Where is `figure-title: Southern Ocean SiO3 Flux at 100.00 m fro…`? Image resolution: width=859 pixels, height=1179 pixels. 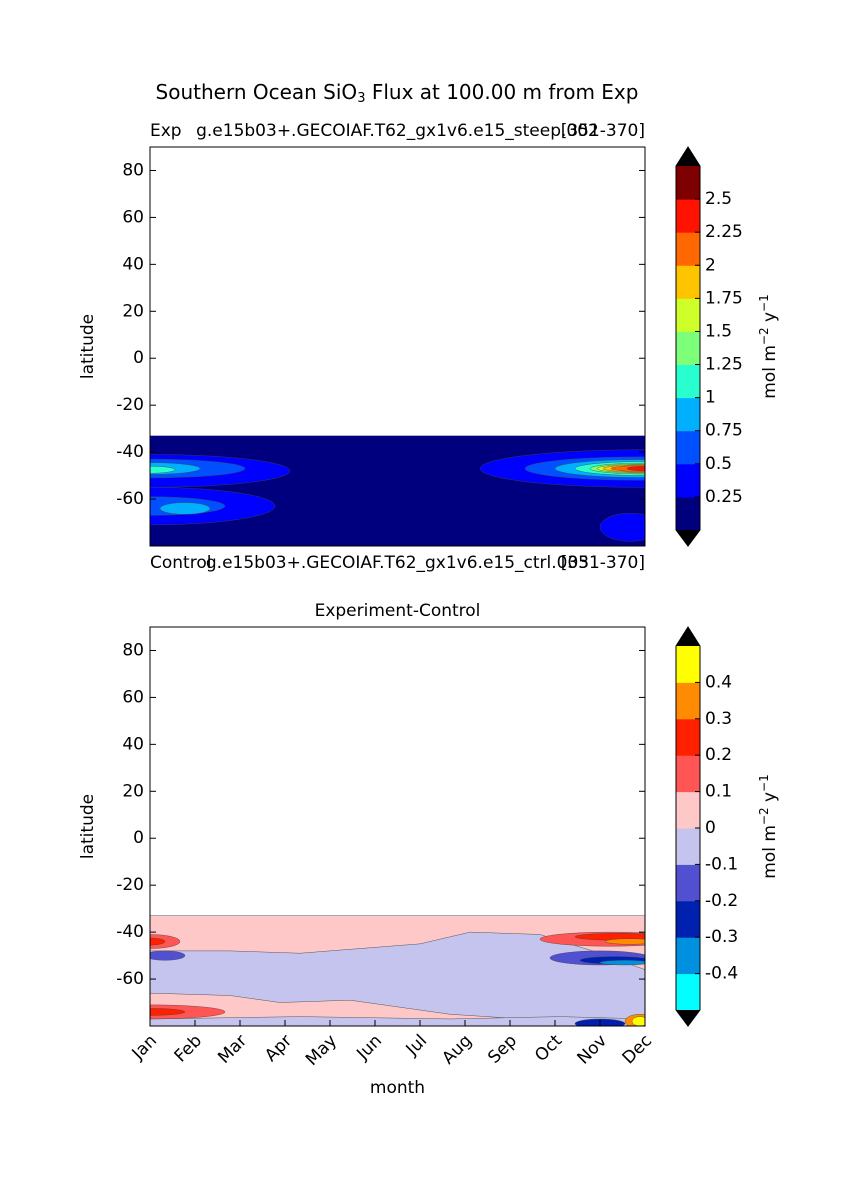
figure-title: Southern Ocean SiO3 Flux at 100.00 m fro… is located at coordinates (397, 93).